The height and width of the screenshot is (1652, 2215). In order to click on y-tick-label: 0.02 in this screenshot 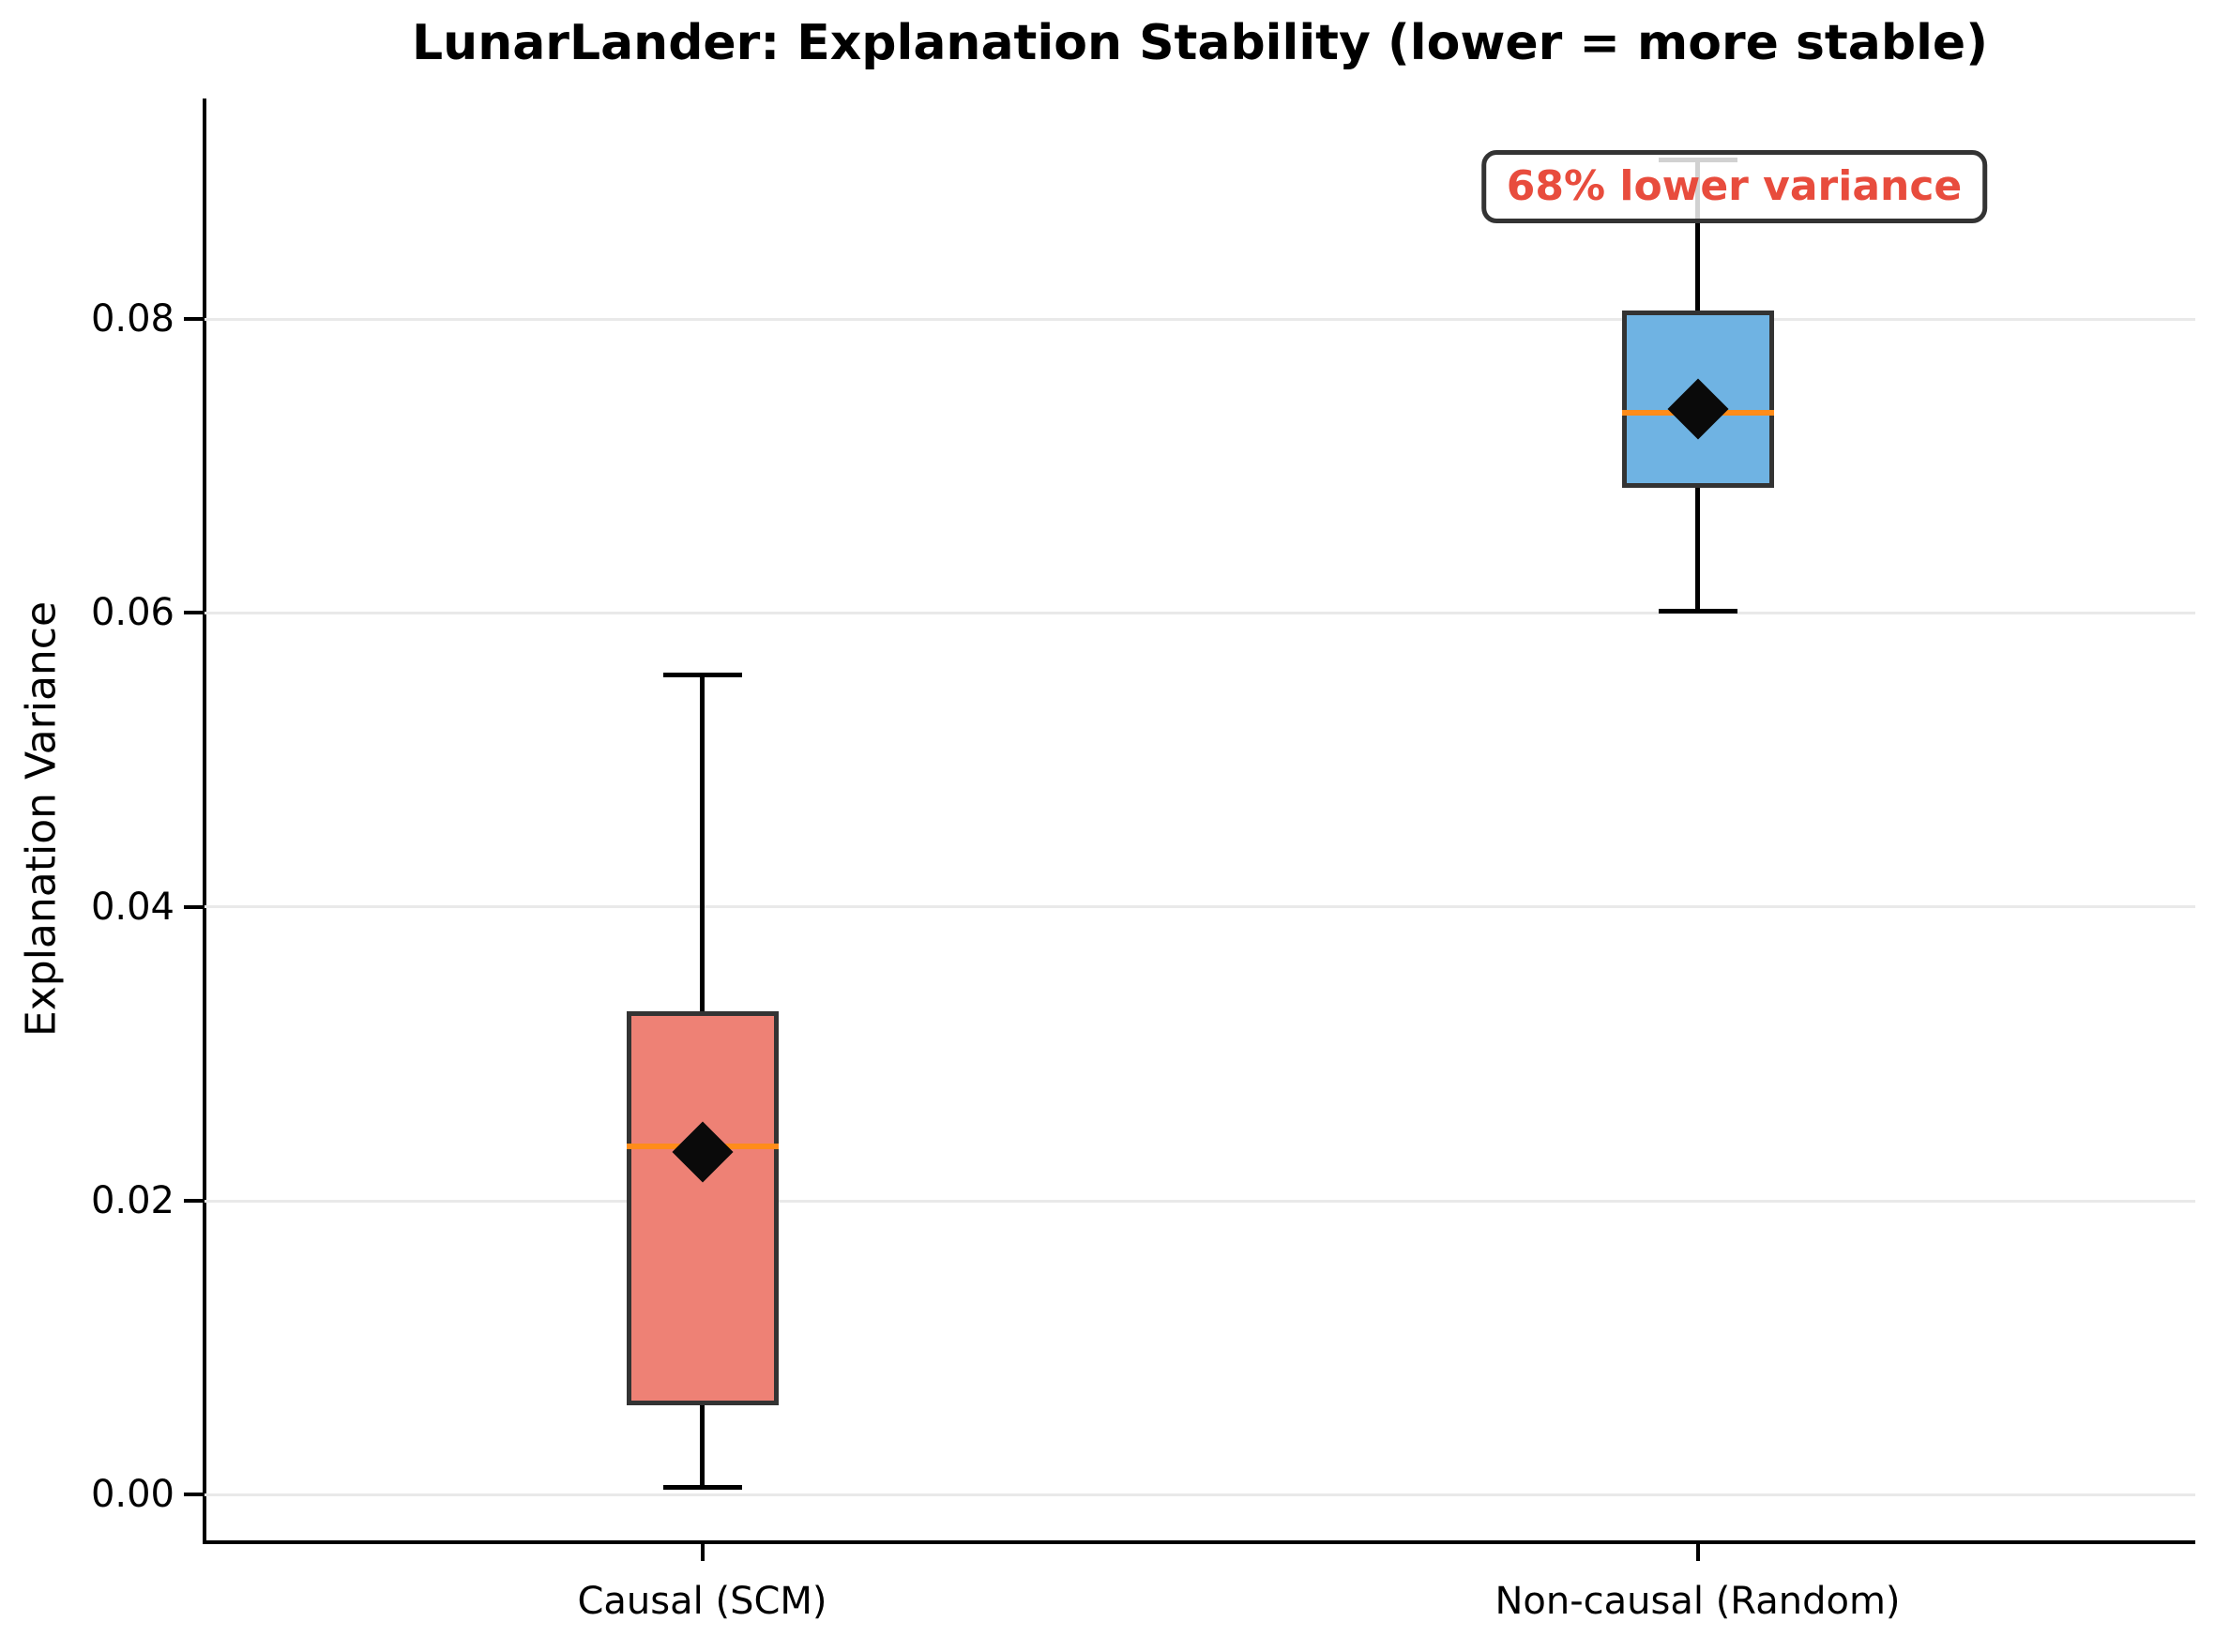, I will do `click(132, 1201)`.